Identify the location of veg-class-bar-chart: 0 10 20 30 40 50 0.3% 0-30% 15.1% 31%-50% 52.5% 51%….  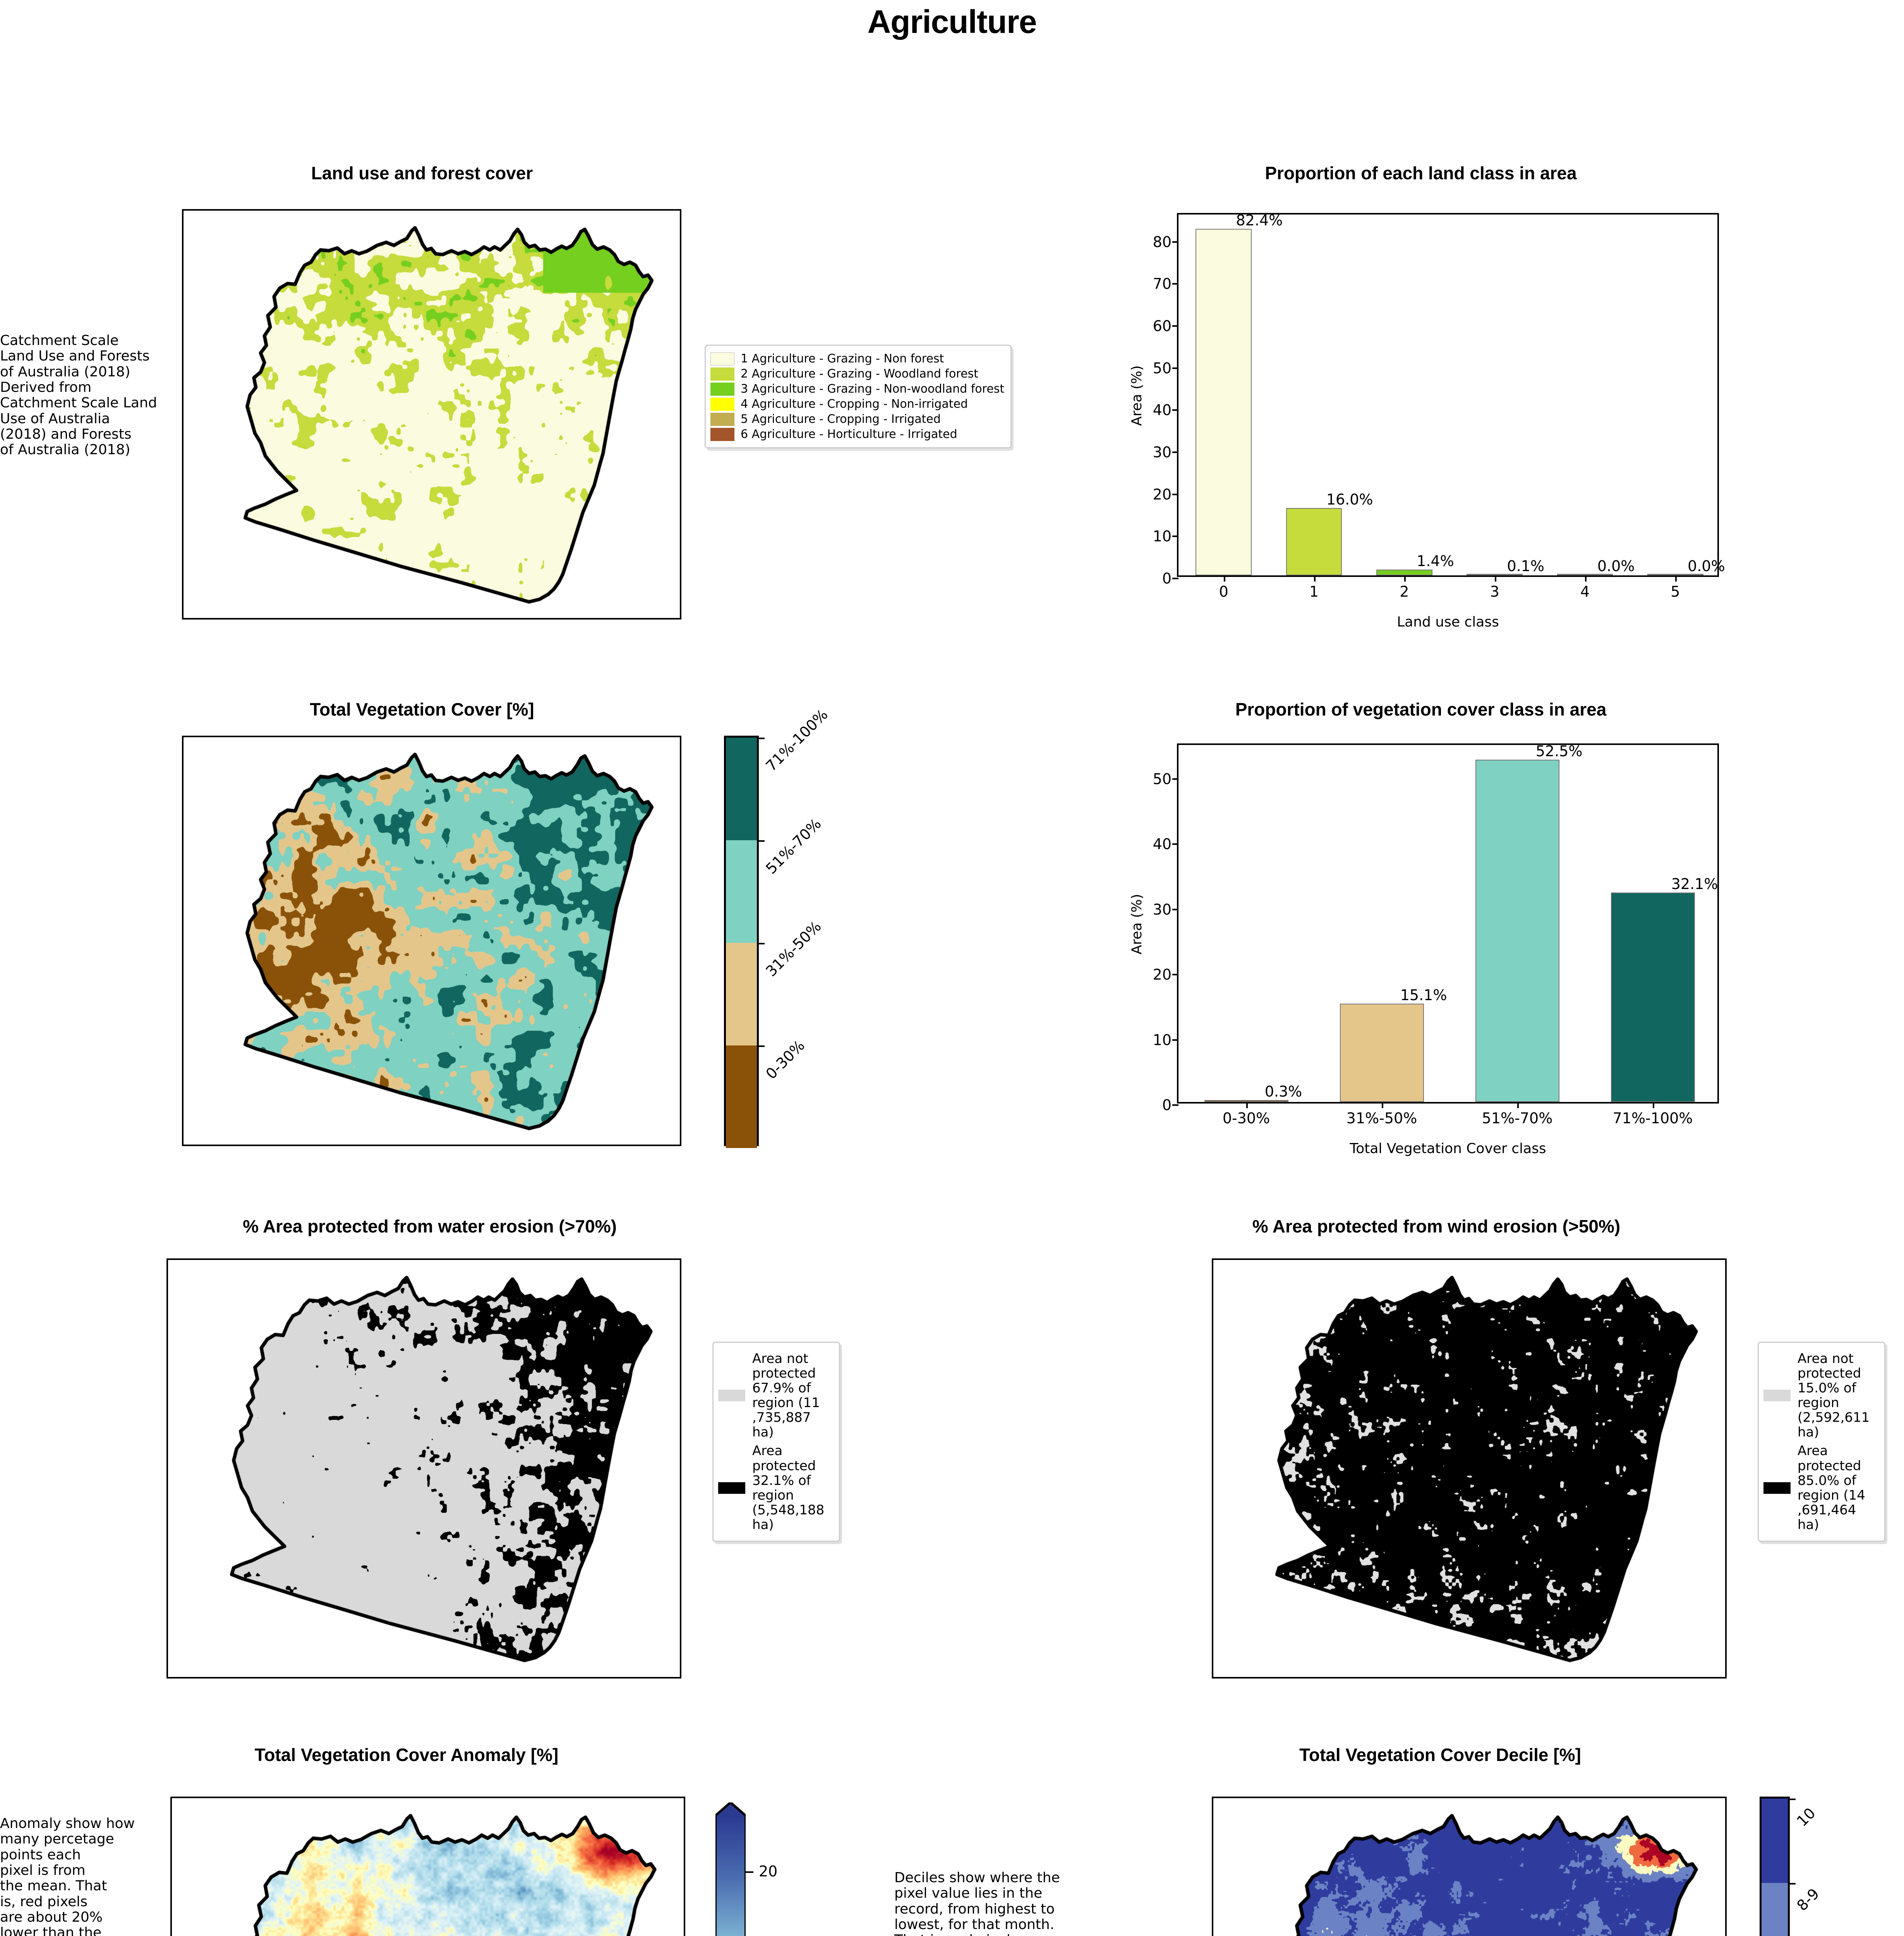
(1421, 949).